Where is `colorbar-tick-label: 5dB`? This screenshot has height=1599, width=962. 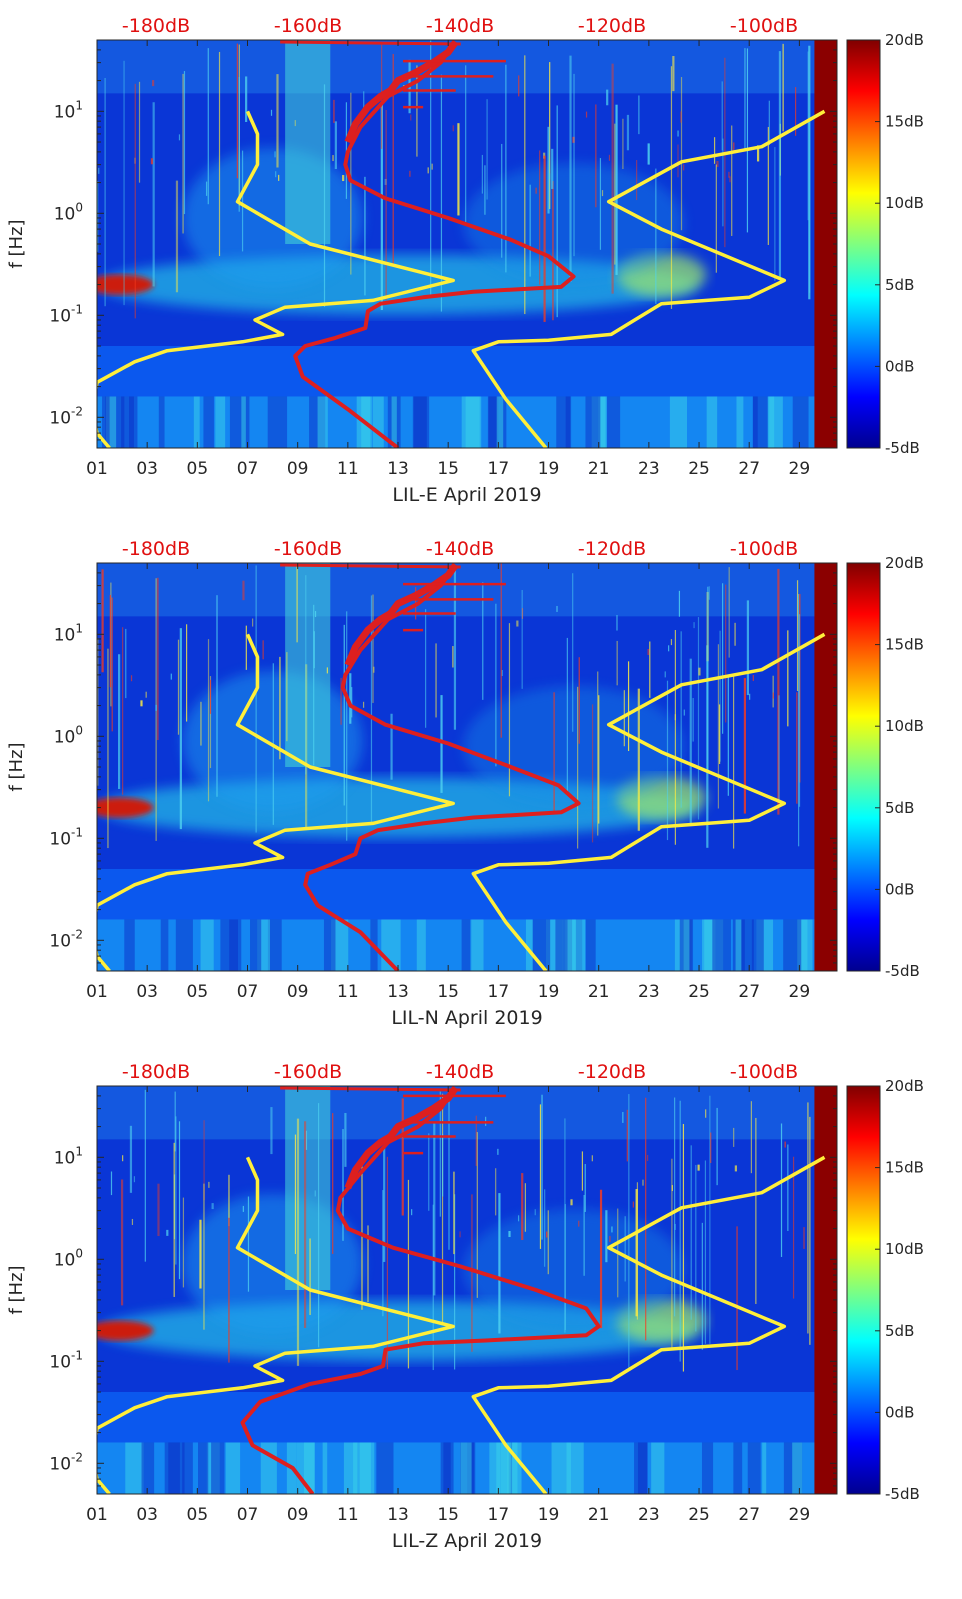 colorbar-tick-label: 5dB is located at coordinates (899, 808).